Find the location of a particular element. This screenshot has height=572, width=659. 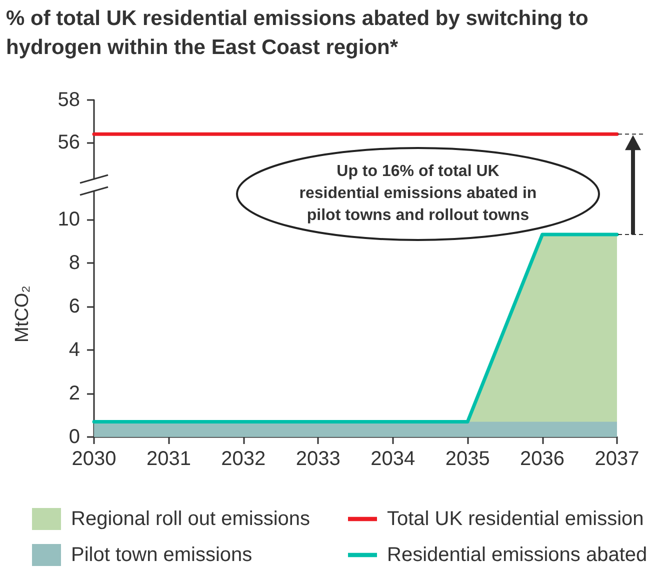

chart-title: % of total UK residential emissions abated by switching to hydrogen within the East Coast region* is located at coordinates (298, 33).